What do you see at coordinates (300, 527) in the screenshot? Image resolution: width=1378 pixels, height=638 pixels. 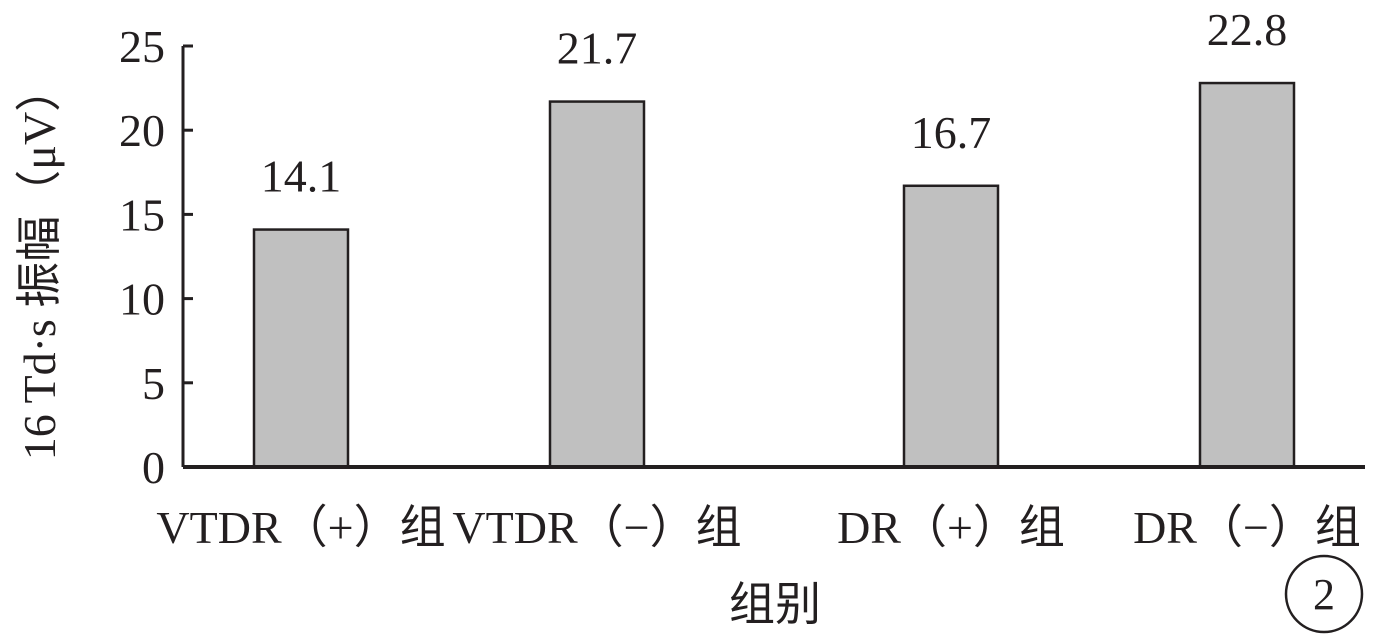 I see `category-label: VTDR（+）组` at bounding box center [300, 527].